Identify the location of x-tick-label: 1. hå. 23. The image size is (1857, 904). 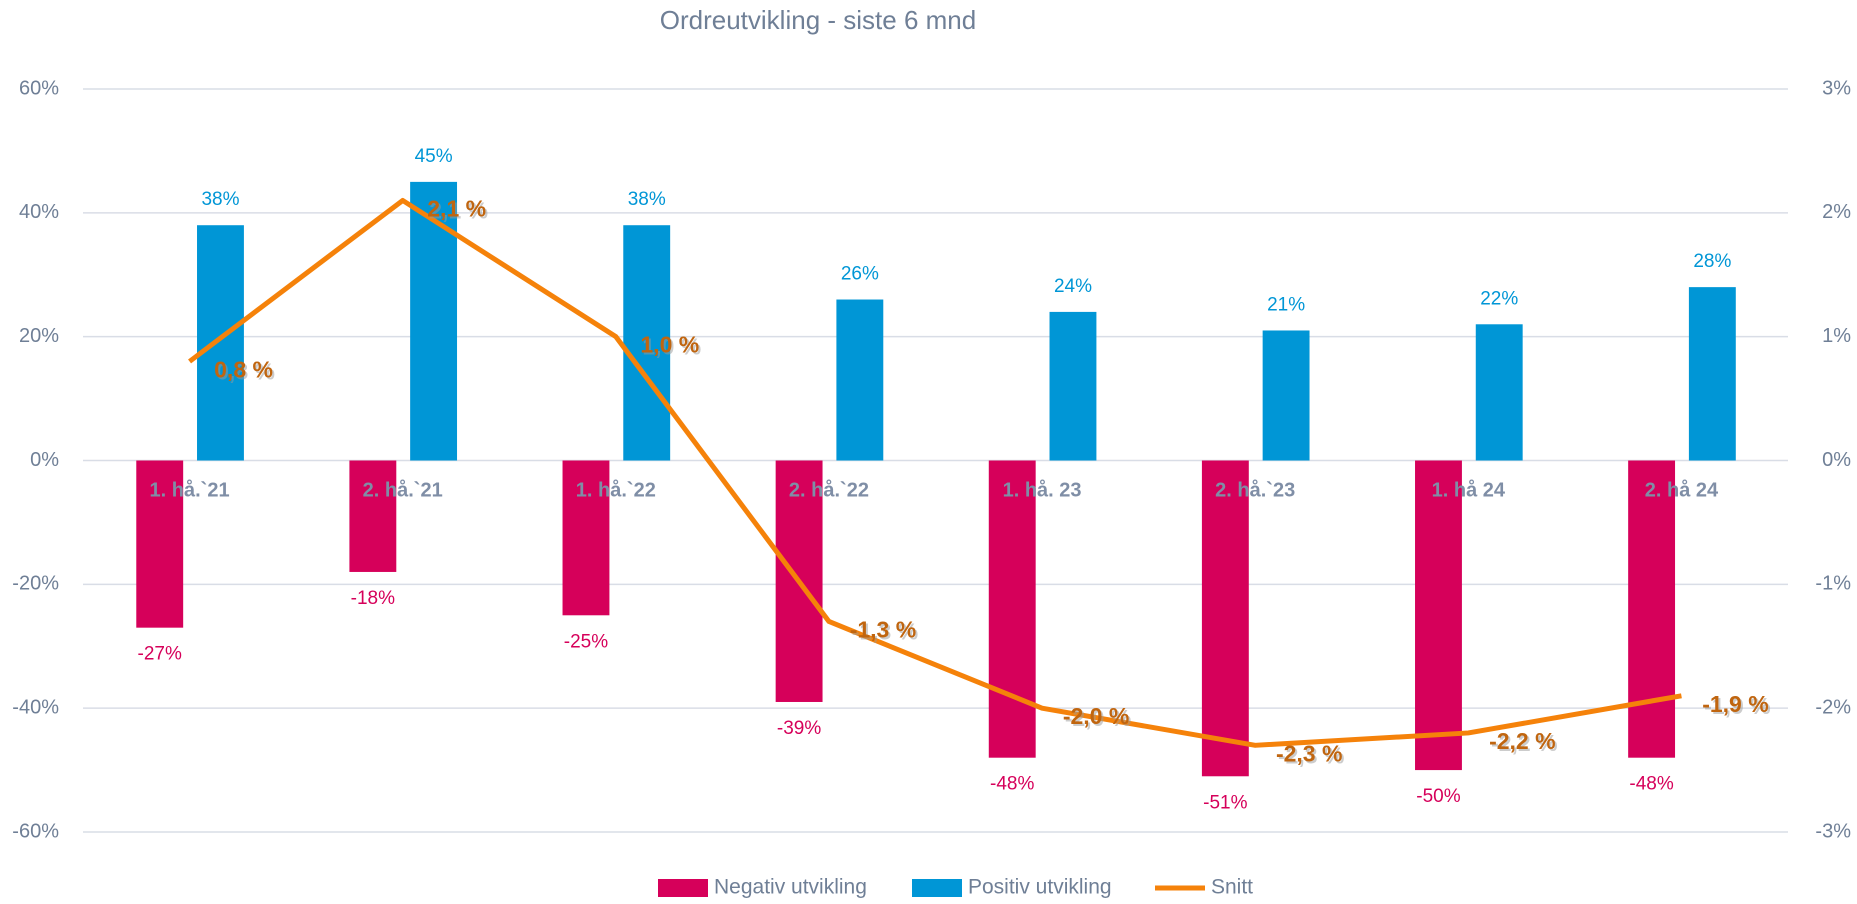
(1042, 489).